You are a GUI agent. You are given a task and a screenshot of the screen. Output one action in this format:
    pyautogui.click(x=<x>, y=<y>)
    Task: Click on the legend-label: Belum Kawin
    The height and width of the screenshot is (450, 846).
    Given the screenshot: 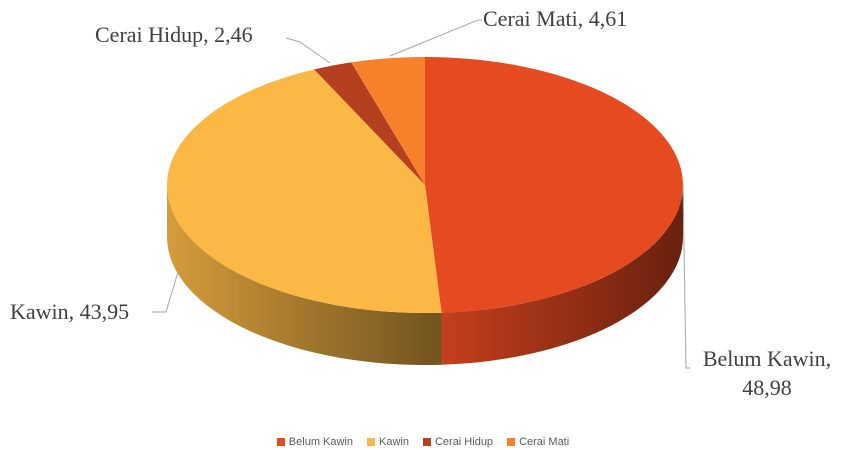 What is the action you would take?
    pyautogui.click(x=320, y=442)
    